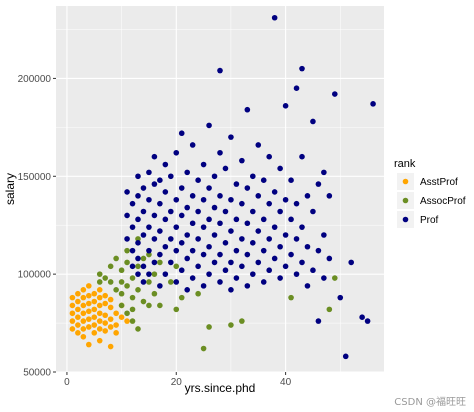 This screenshot has height=412, width=474. I want to click on watermark: CSDN @福旺旺, so click(430, 402).